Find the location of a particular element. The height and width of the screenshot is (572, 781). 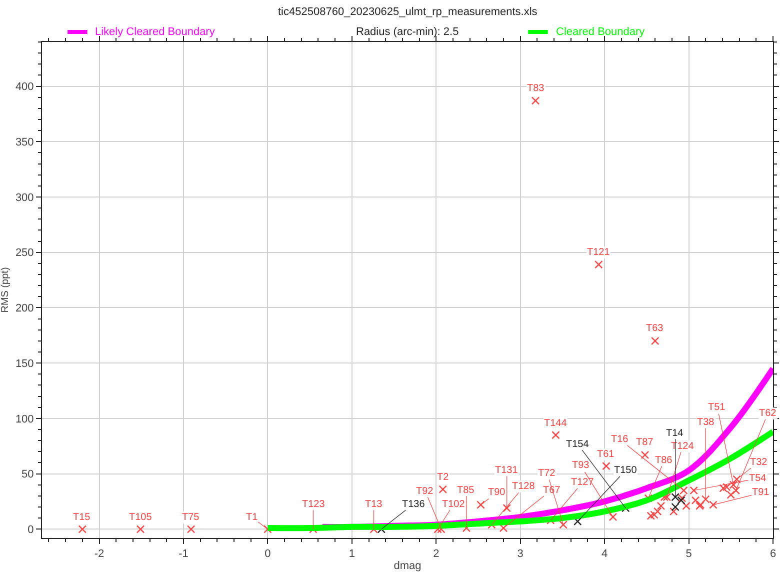

x-tick-label: -1 is located at coordinates (183, 554).